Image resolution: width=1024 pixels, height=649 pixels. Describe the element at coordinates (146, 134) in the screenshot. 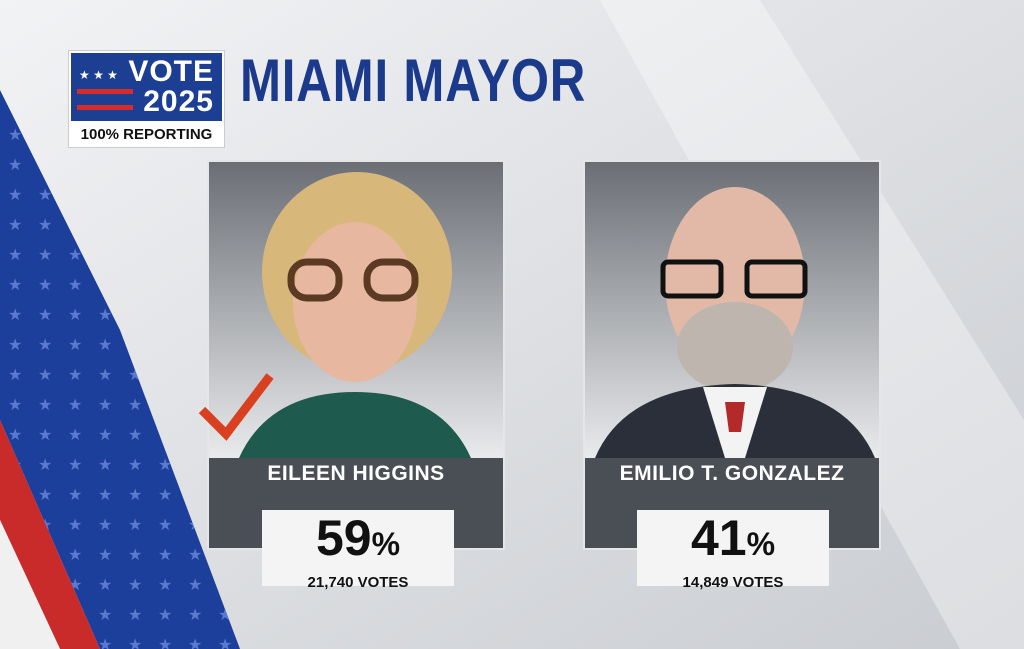

I see `reporting: 100% REPORTING` at that location.